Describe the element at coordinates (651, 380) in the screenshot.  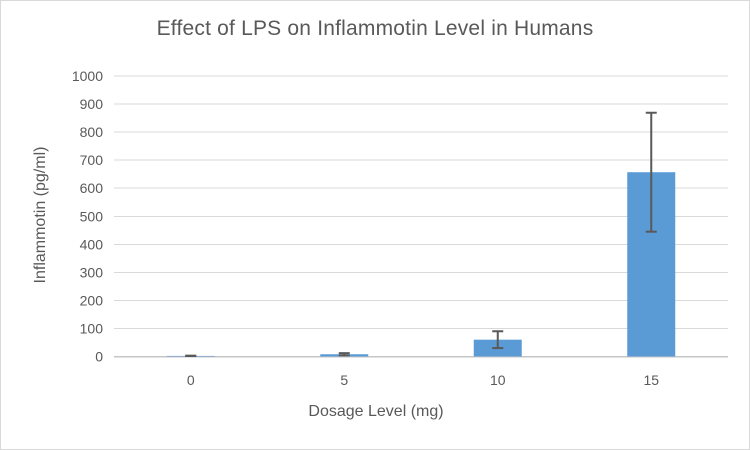
I see `x-tick-label: 15` at that location.